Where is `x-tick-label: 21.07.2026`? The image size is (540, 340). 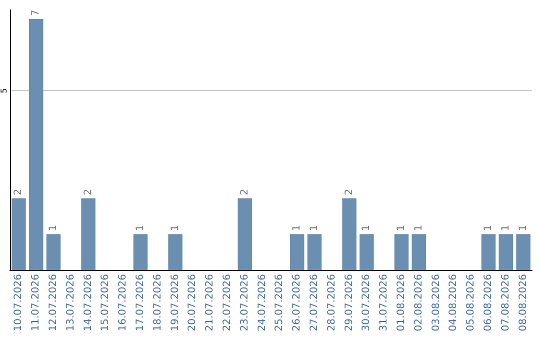
x-tick-label: 21.07.2026 is located at coordinates (210, 303).